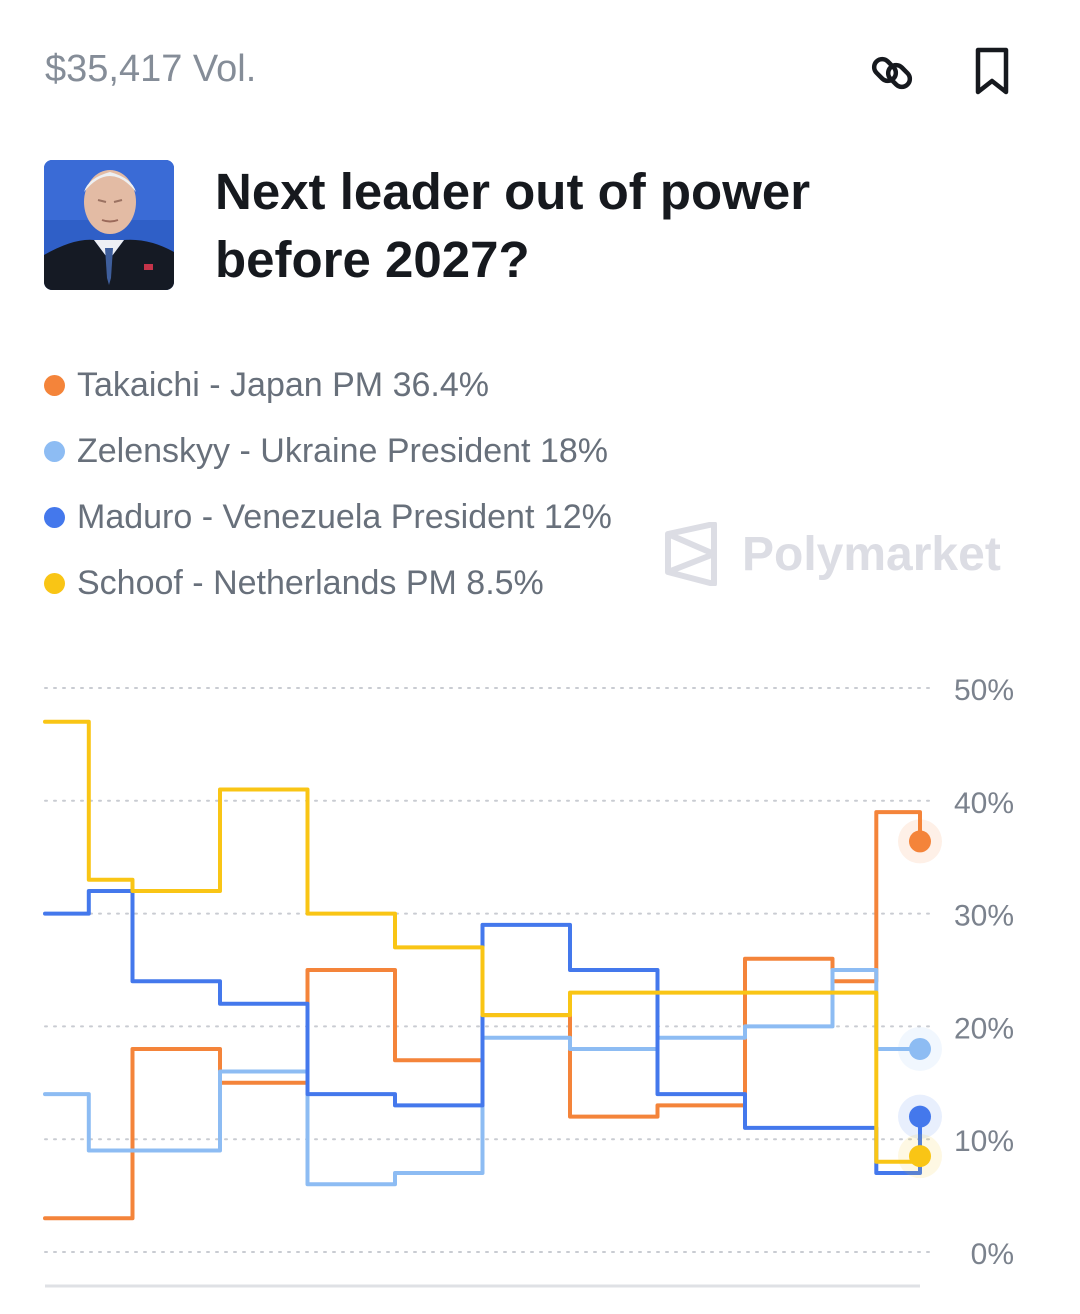 The width and height of the screenshot is (1080, 1314). I want to click on market-title: Next leader out of power before 2027?, so click(513, 225).